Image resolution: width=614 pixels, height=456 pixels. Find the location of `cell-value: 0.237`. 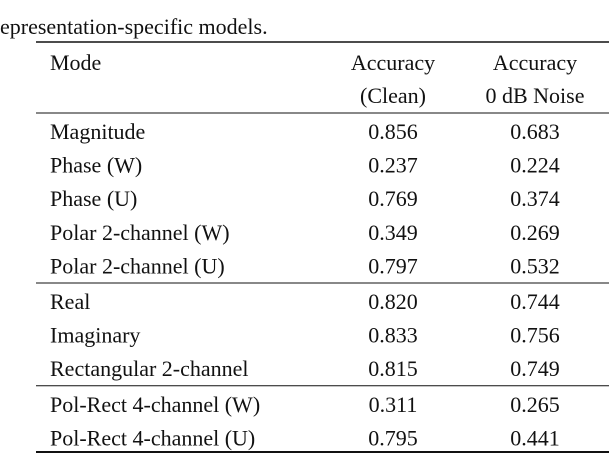

cell-value: 0.237 is located at coordinates (393, 165).